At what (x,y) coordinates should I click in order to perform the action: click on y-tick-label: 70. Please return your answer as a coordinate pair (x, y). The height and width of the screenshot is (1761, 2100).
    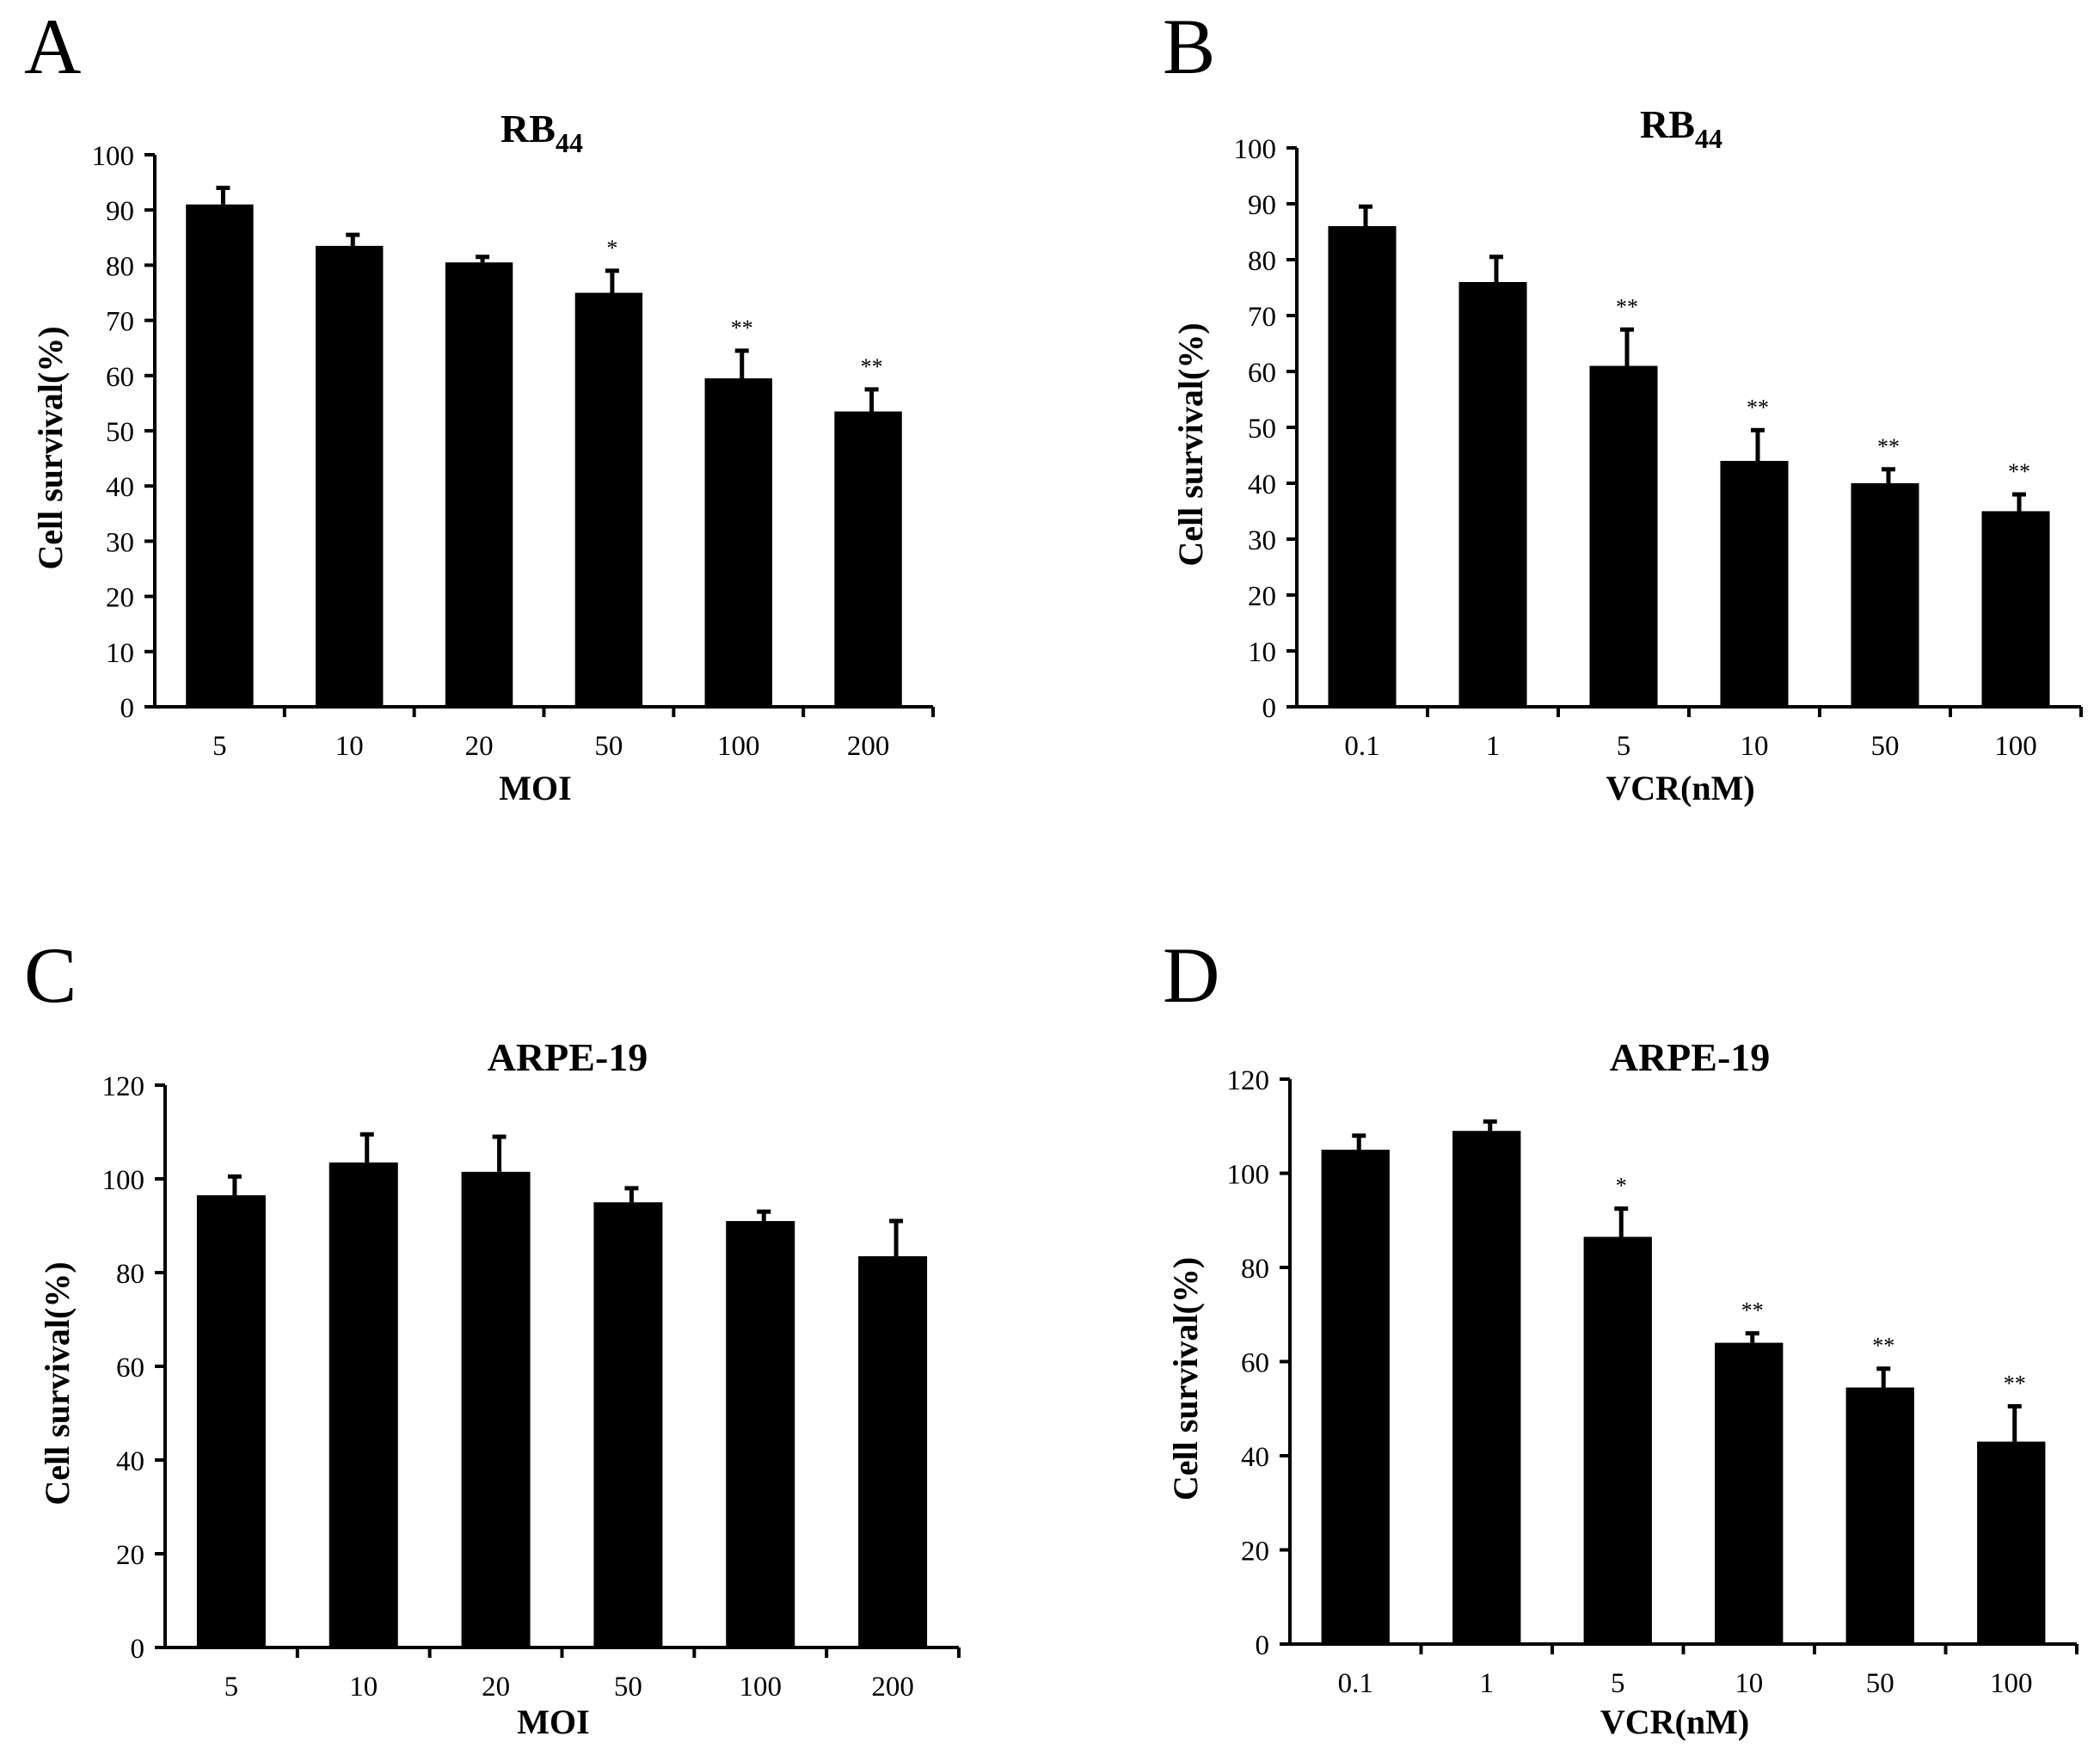
    Looking at the image, I should click on (120, 322).